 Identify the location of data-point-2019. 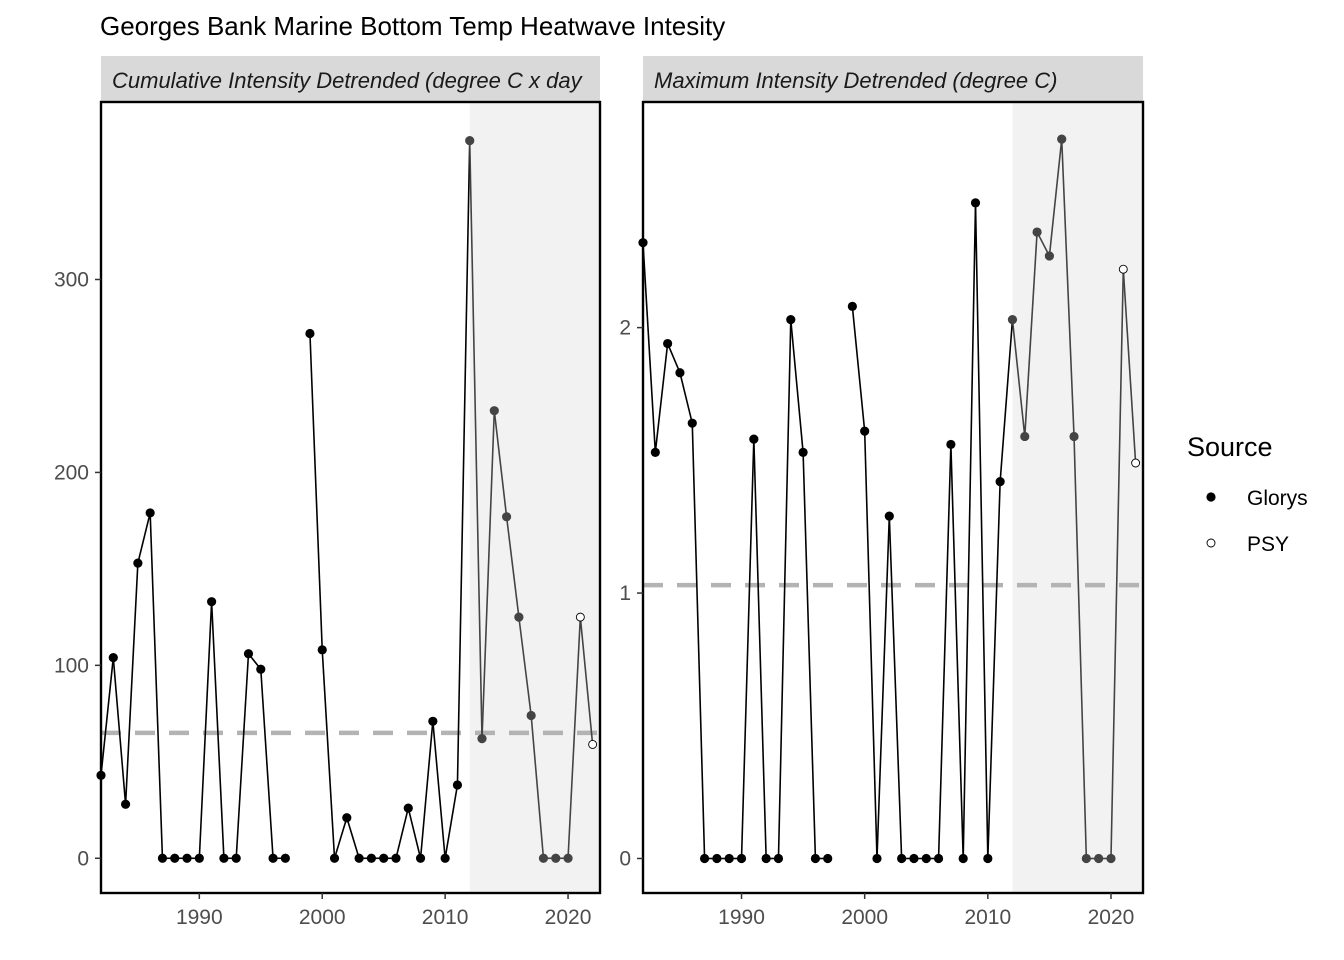
(556, 858).